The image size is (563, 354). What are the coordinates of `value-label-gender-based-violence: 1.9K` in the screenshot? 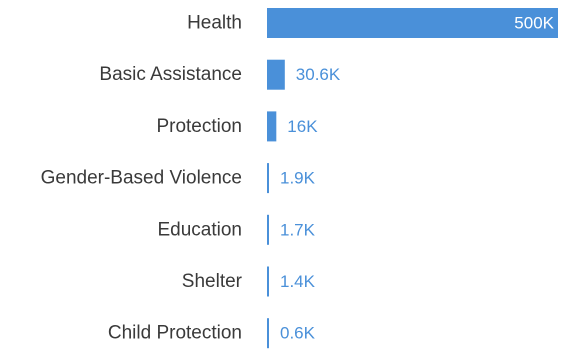 It's located at (298, 178).